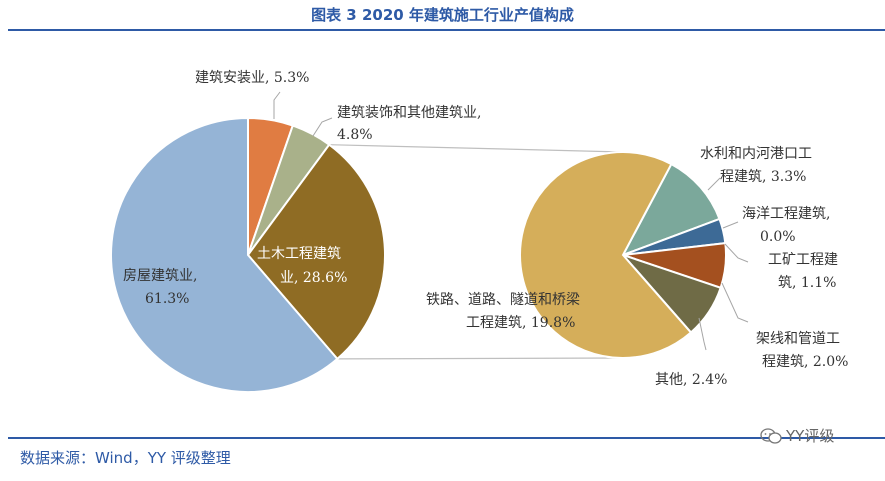 This screenshot has height=481, width=885. What do you see at coordinates (409, 113) in the screenshot?
I see `label-decor: 建筑装饰和其他建筑业,` at bounding box center [409, 113].